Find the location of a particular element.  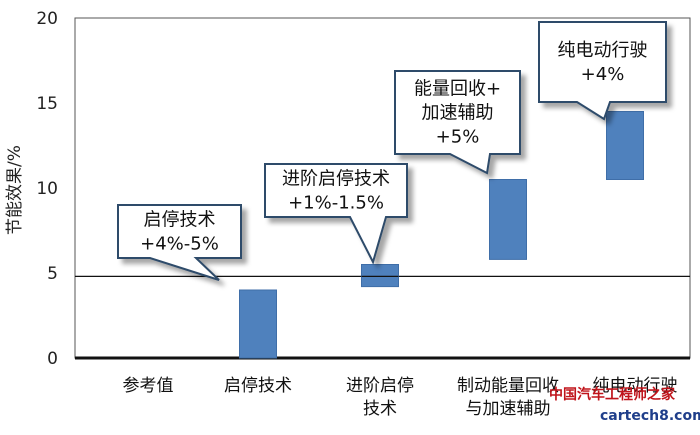

callout-text: 纯电动行驶 is located at coordinates (603, 50).